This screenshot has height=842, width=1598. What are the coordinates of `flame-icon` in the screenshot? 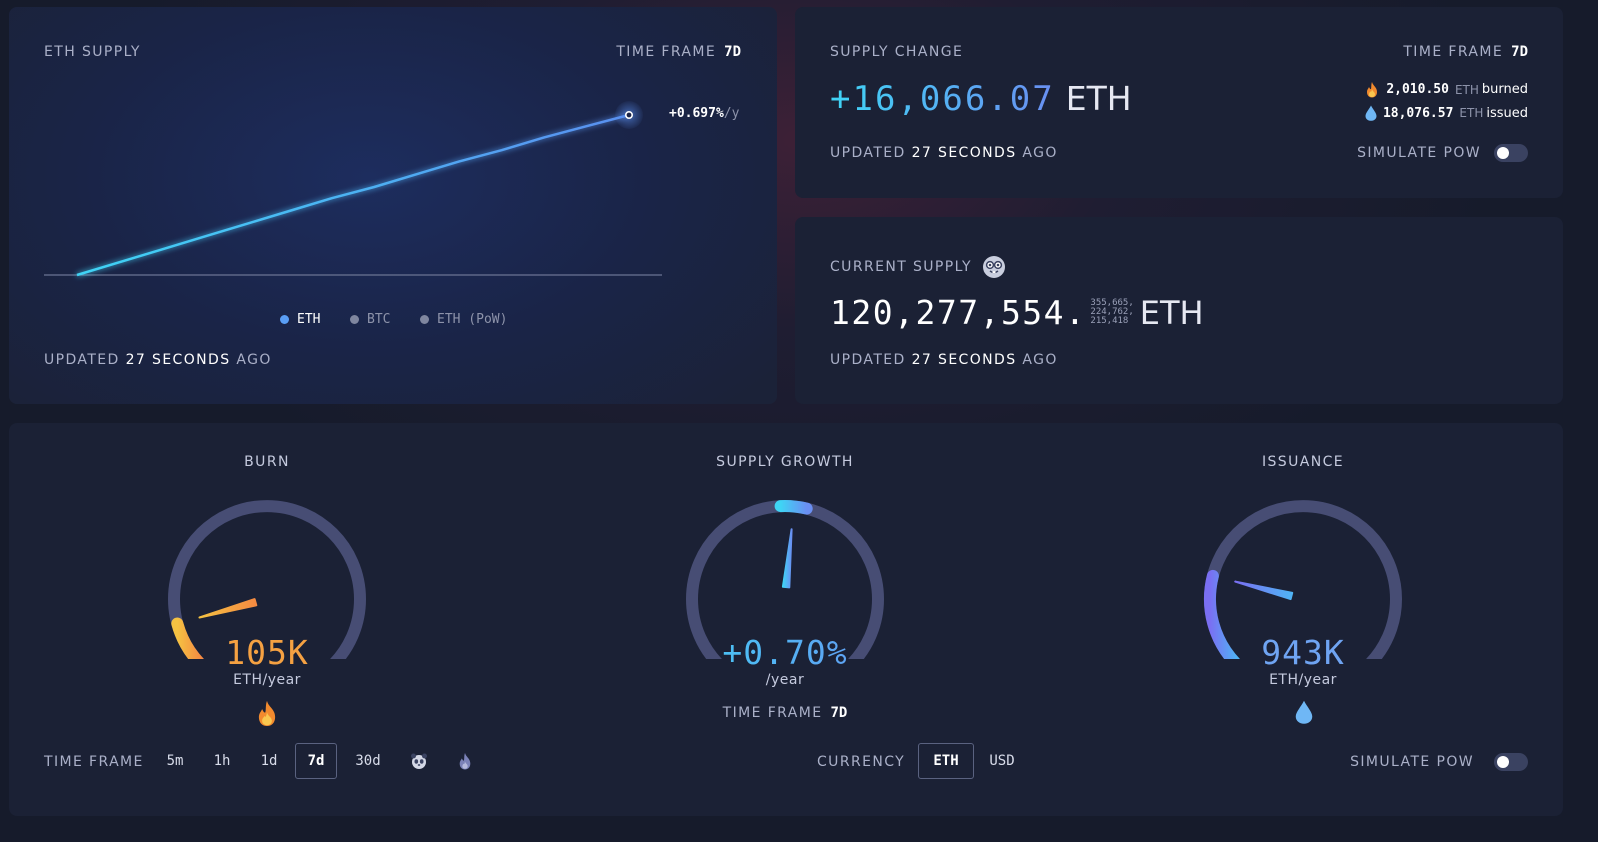 It's located at (465, 761).